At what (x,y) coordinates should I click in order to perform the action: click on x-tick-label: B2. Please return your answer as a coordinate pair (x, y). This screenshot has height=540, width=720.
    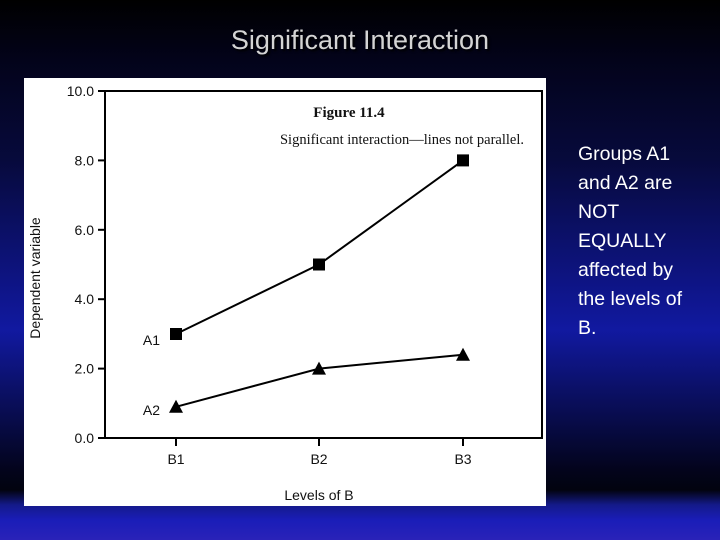
    Looking at the image, I should click on (318, 459).